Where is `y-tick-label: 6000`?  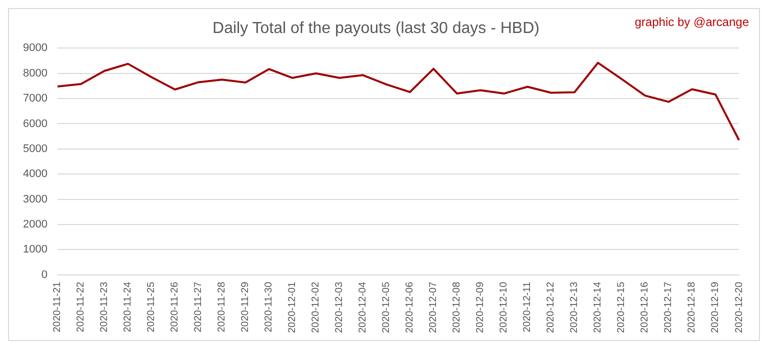
y-tick-label: 6000 is located at coordinates (35, 124).